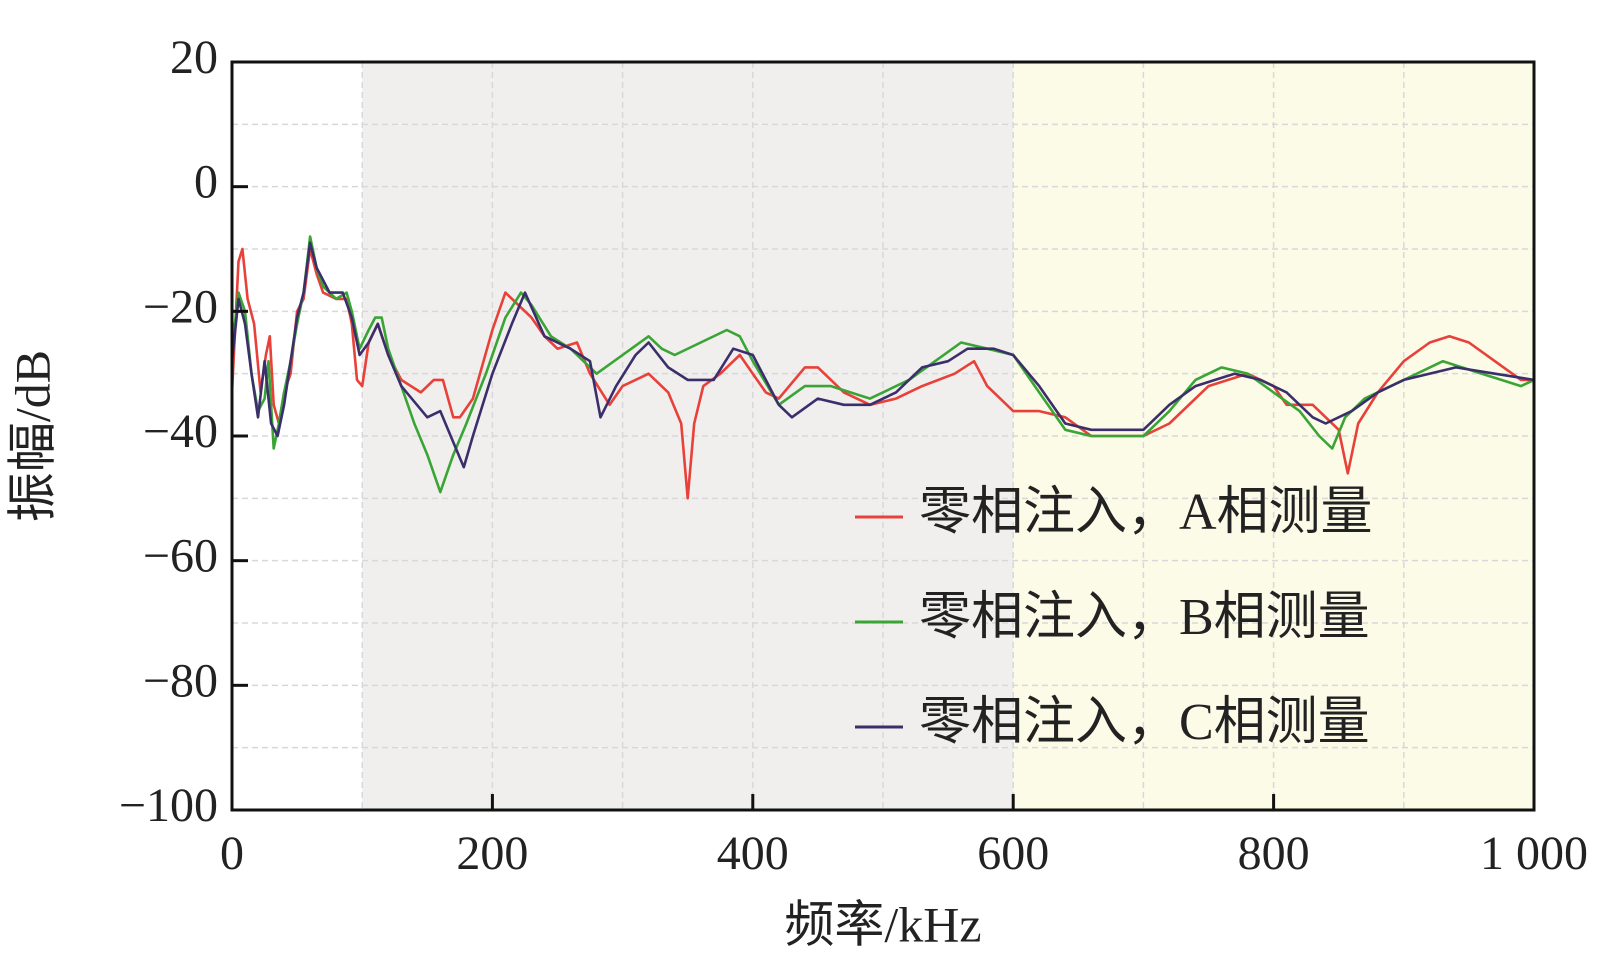  Describe the element at coordinates (180, 556) in the screenshot. I see `y-tick-label: −60` at that location.